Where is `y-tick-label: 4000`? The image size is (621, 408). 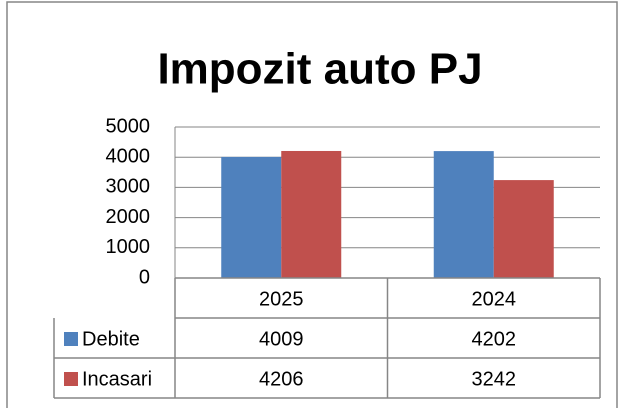
y-tick-label: 4000 is located at coordinates (128, 156).